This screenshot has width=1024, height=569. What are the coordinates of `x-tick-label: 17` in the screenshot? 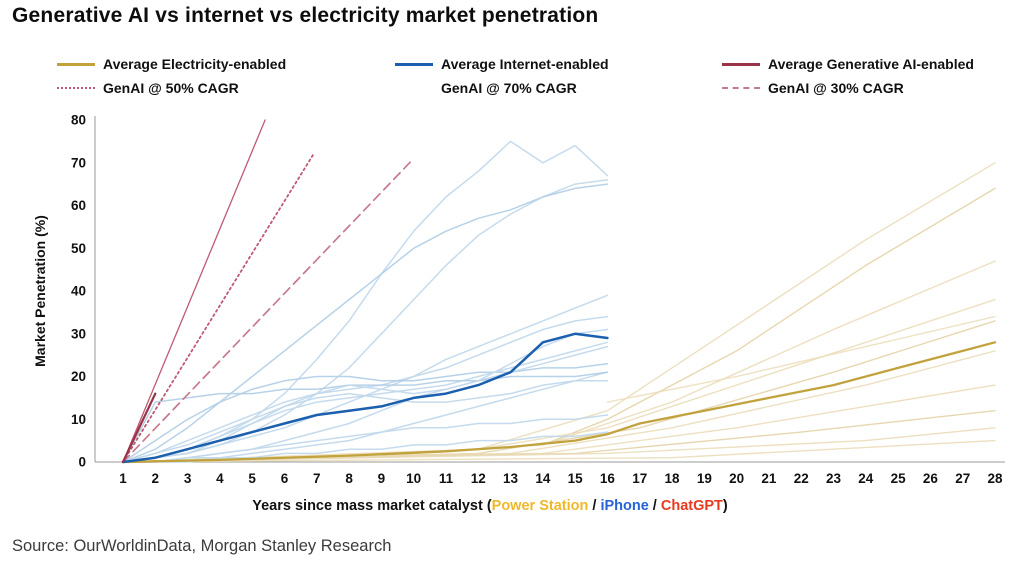 It's located at (639, 478).